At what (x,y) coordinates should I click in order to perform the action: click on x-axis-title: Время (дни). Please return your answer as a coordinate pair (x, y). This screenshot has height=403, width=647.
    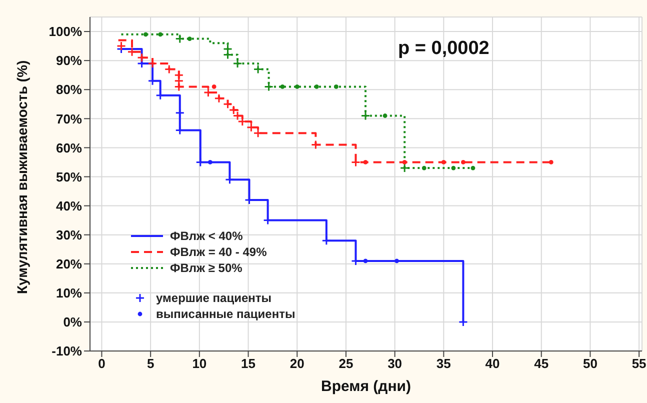
    Looking at the image, I should click on (366, 386).